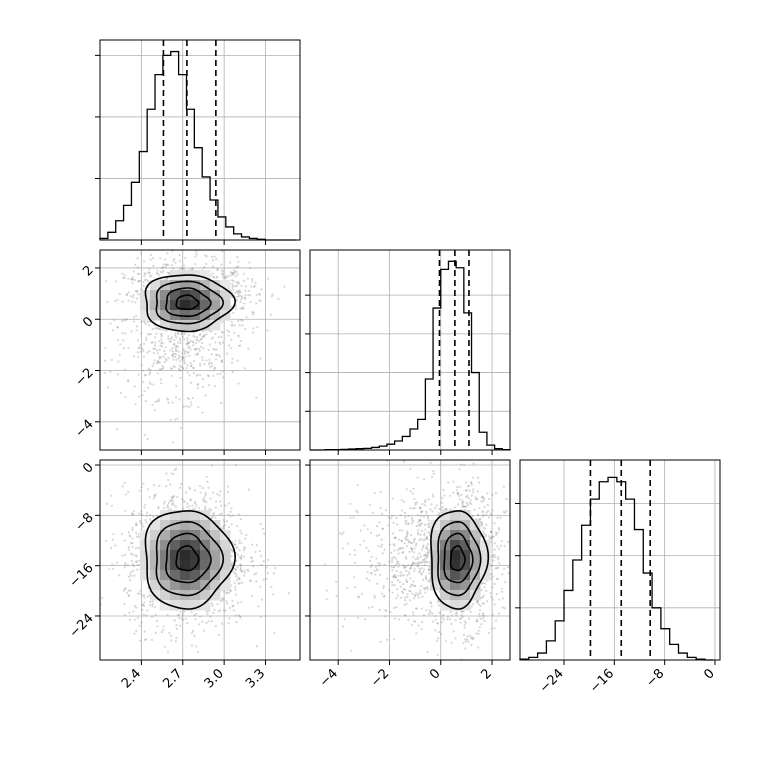 The height and width of the screenshot is (760, 760). I want to click on x-tick-label: 0, so click(709, 674).